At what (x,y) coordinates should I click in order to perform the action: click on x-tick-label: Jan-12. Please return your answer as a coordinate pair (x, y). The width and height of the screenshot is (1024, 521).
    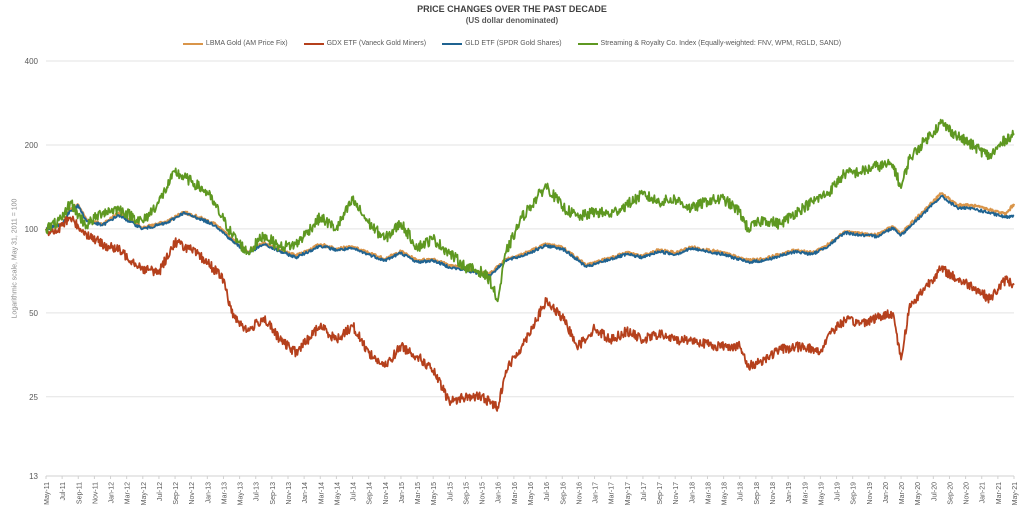
    Looking at the image, I should click on (112, 493).